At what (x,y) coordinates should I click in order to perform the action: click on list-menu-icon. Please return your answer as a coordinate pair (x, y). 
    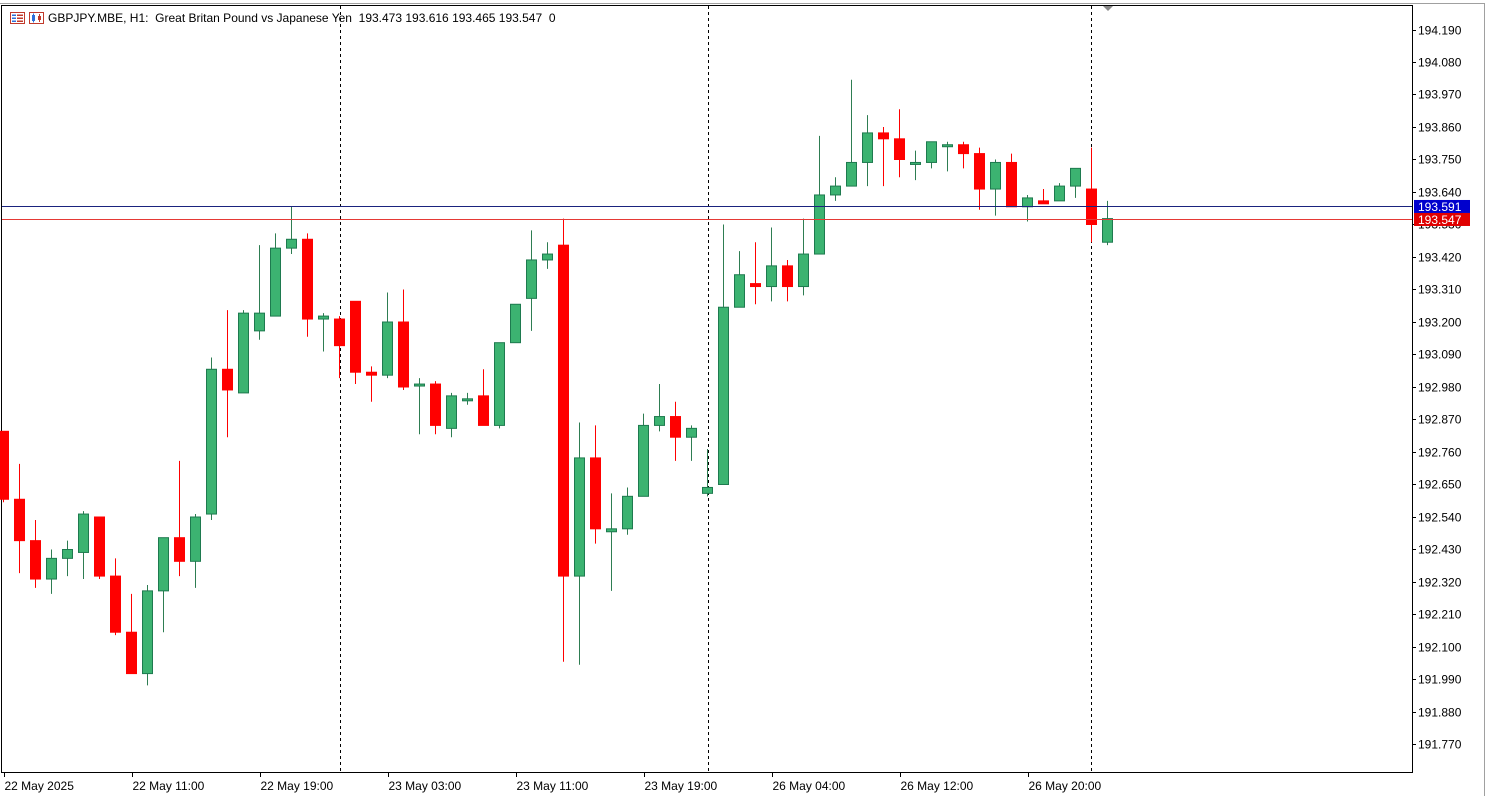
    Looking at the image, I should click on (17, 18).